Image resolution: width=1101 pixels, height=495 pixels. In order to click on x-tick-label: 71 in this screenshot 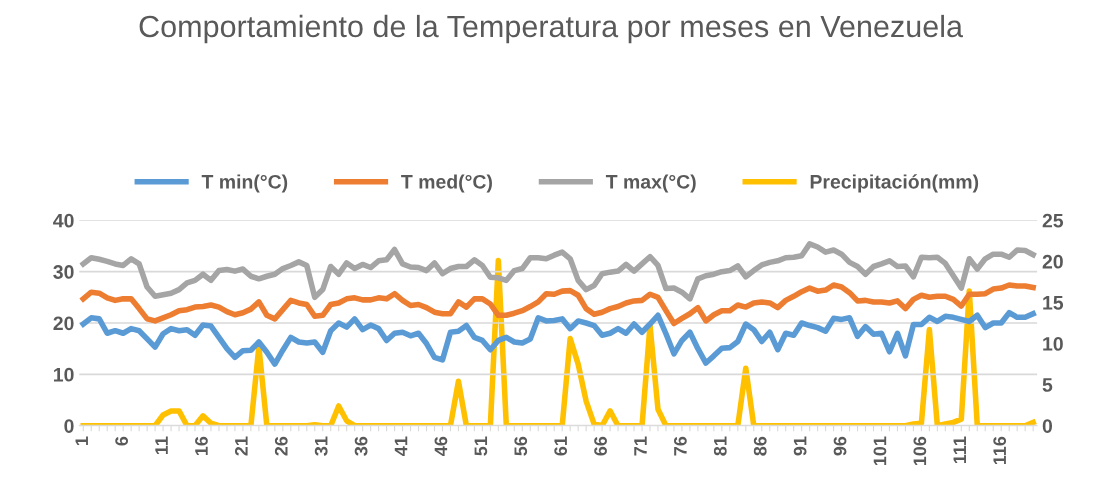, I will do `click(640, 446)`.